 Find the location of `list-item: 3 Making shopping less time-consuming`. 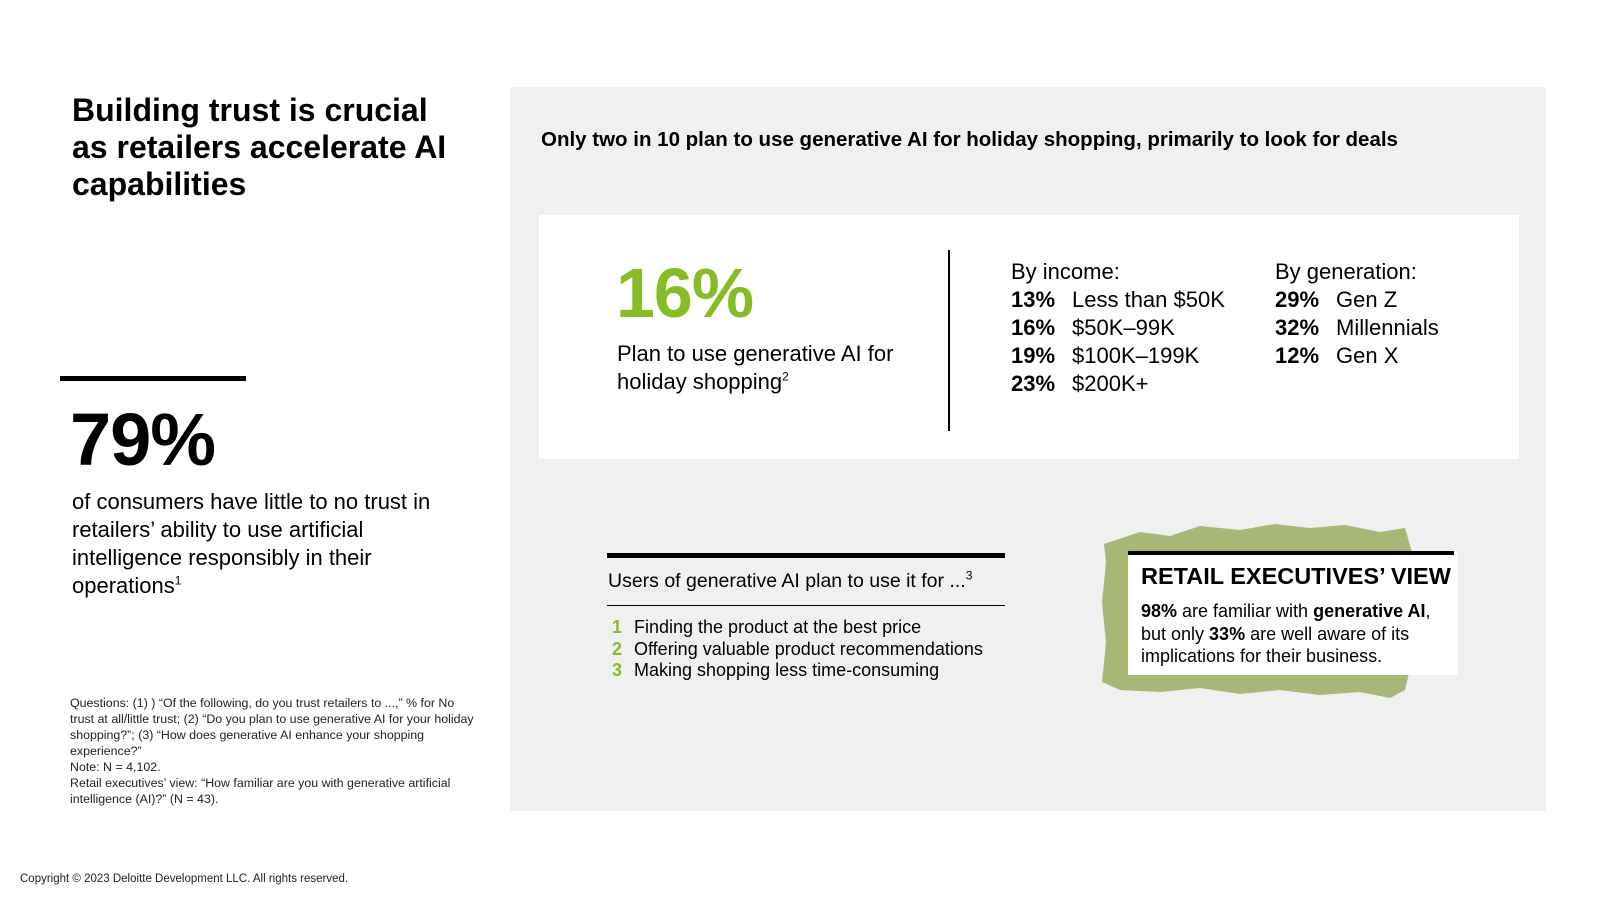

list-item: 3 Making shopping less time-consuming is located at coordinates (797, 671).